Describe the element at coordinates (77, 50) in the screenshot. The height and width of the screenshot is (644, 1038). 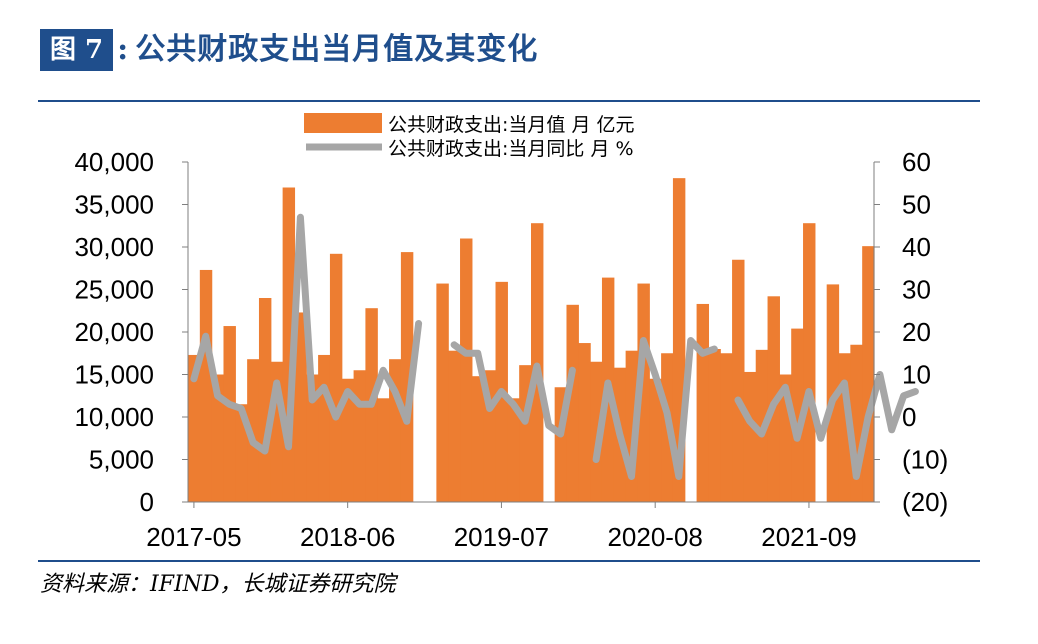
I see `figure-label: 图 7` at that location.